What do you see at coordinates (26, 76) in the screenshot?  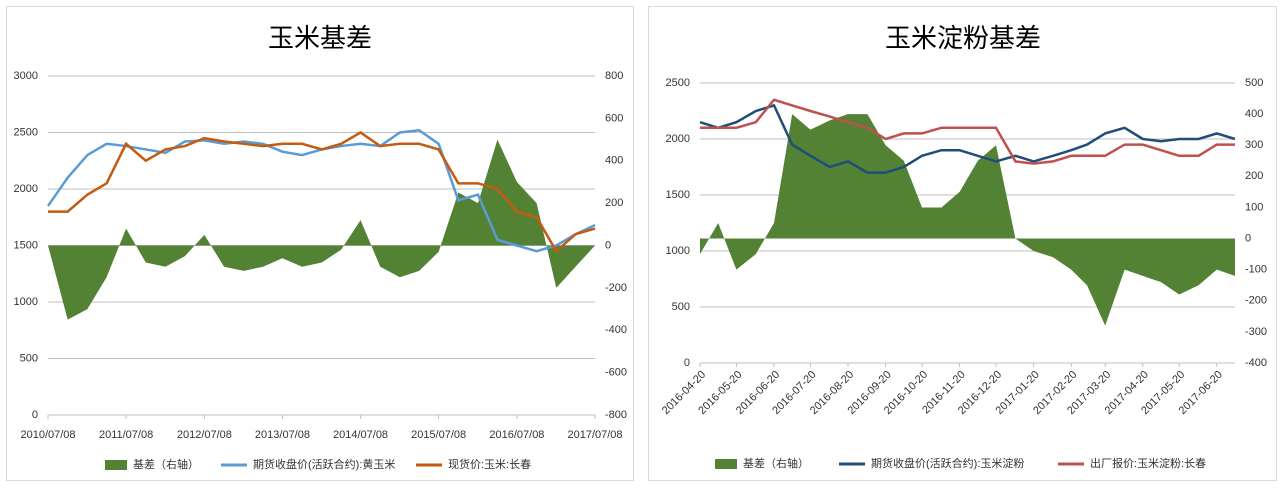 I see `y-tick-label: 3000` at bounding box center [26, 76].